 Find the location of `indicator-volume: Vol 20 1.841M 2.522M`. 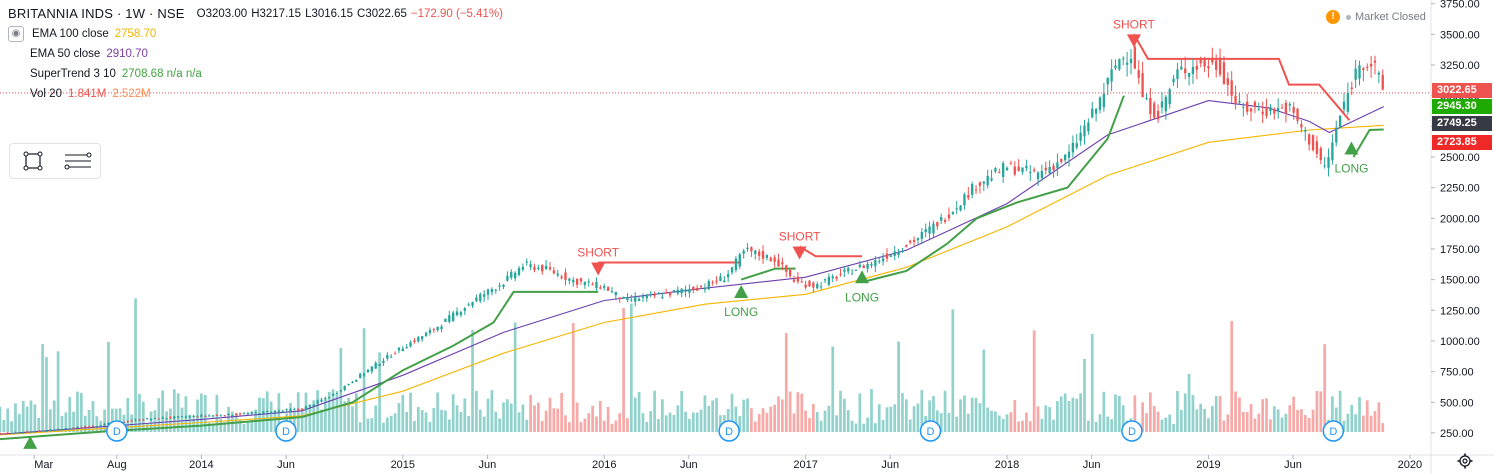

indicator-volume: Vol 20 1.841M 2.522M is located at coordinates (255, 94).